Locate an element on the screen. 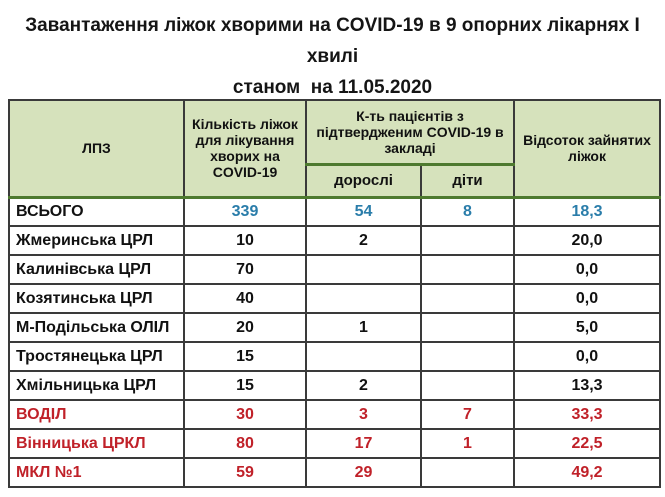 The image size is (665, 497). header-lpz: ЛПЗ is located at coordinates (96, 149).